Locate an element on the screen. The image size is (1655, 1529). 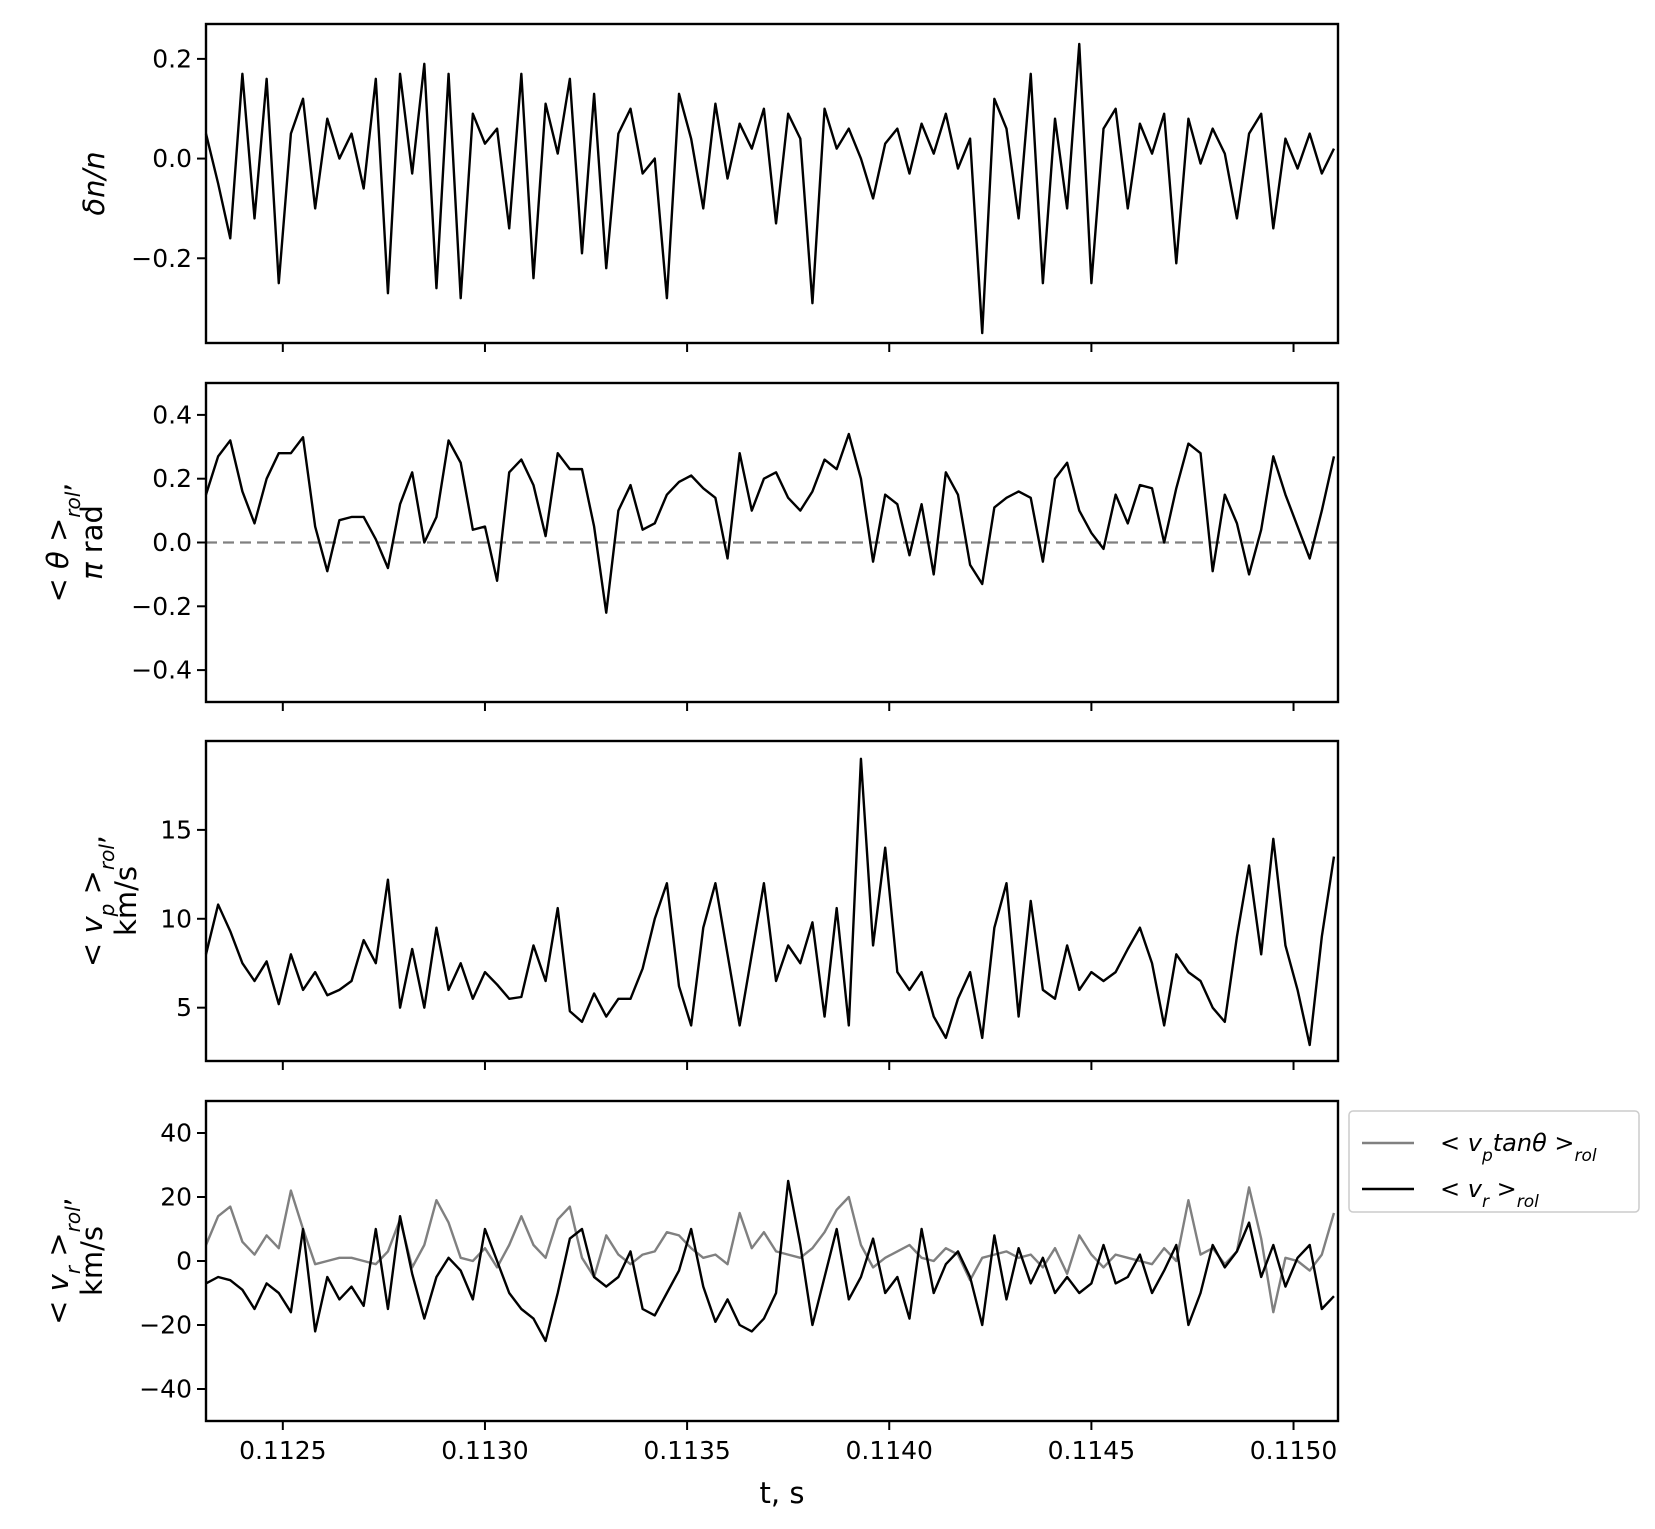
y-axis-label: < θ >rol,π rad is located at coordinates (75, 542).